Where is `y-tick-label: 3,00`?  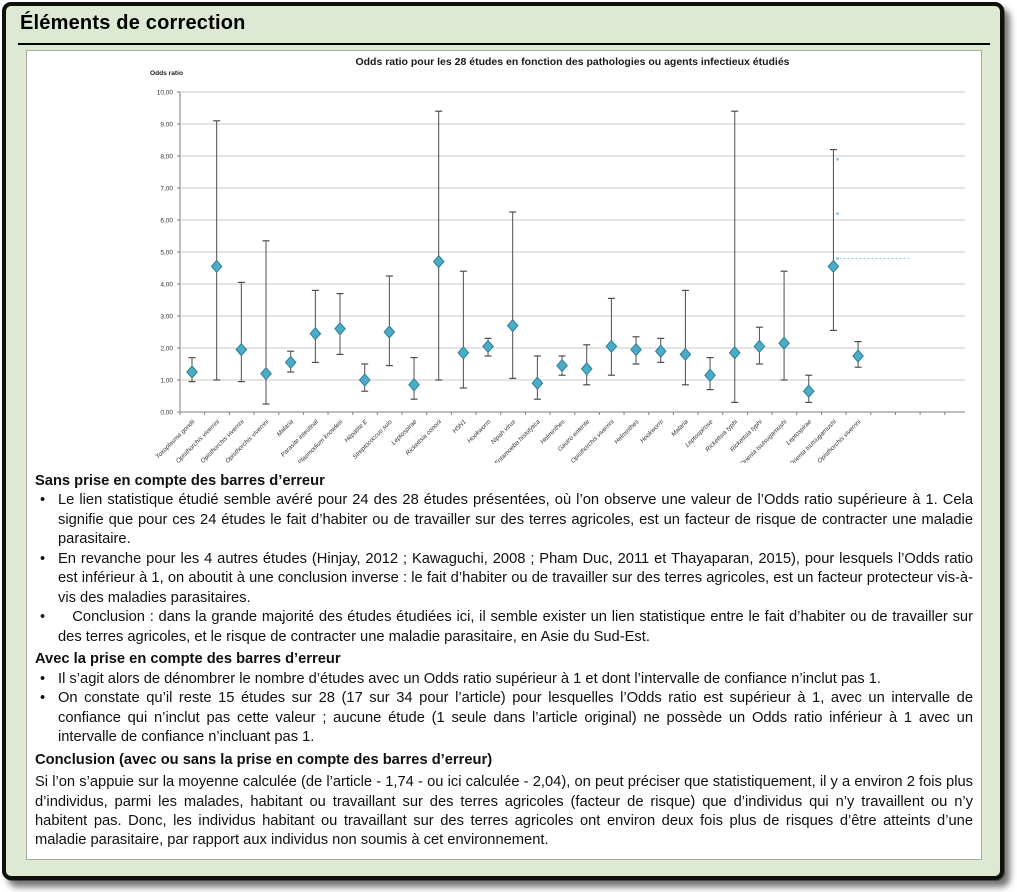 y-tick-label: 3,00 is located at coordinates (166, 316).